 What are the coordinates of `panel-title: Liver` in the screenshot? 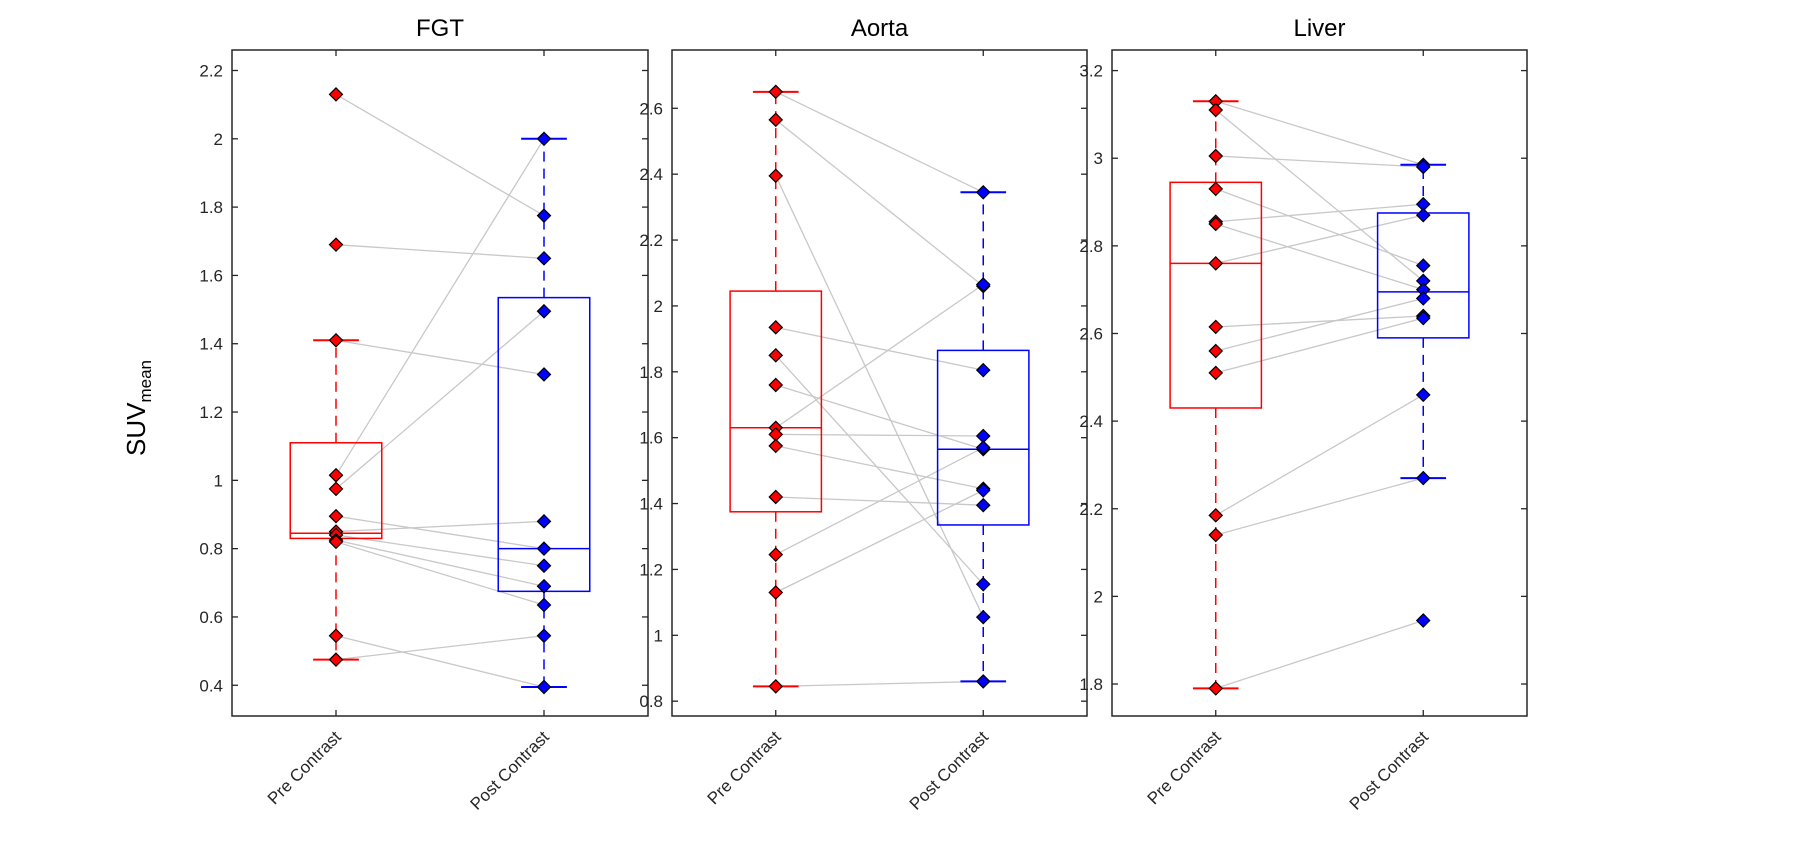 It's located at (1319, 28).